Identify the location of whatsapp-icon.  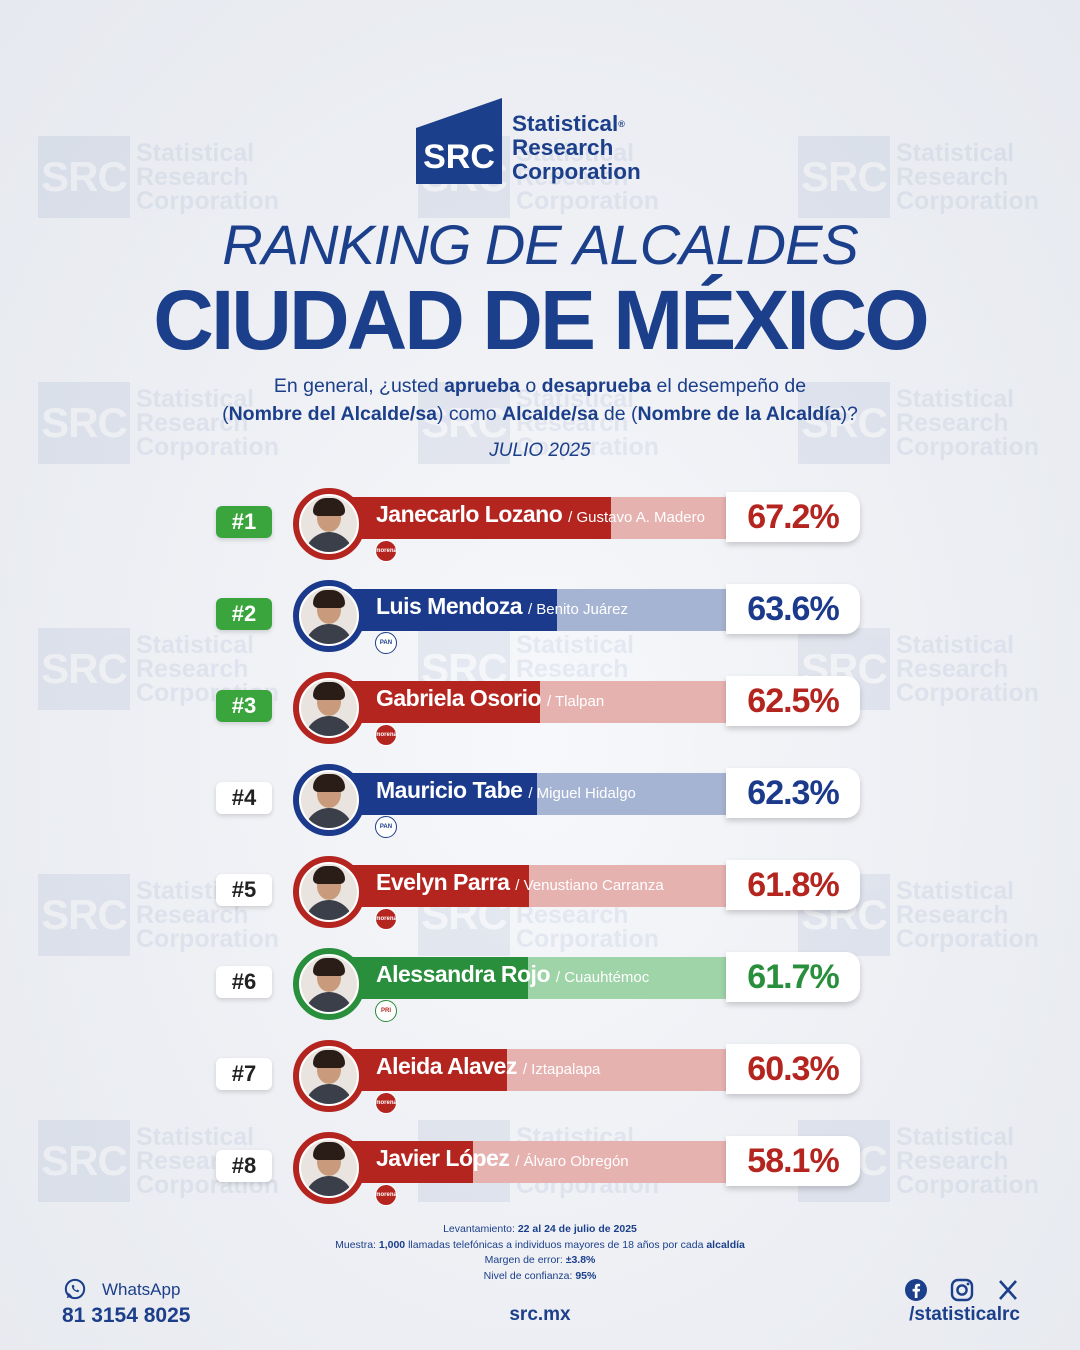
(75, 1289).